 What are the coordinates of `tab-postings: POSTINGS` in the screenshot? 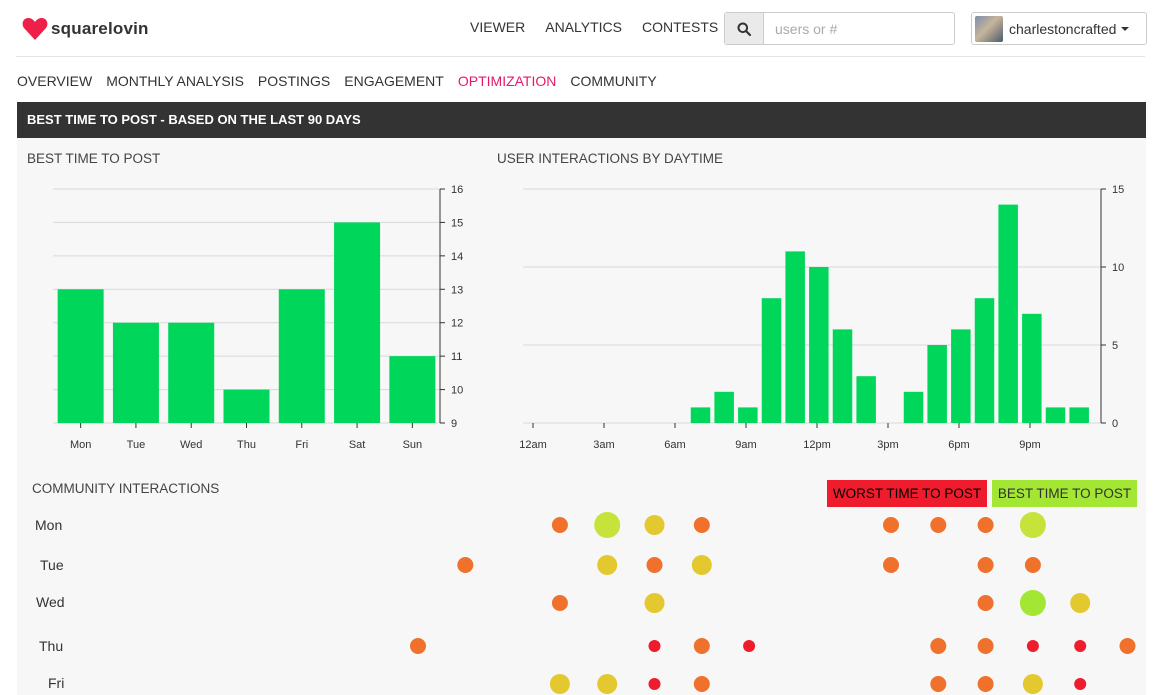 It's located at (294, 81).